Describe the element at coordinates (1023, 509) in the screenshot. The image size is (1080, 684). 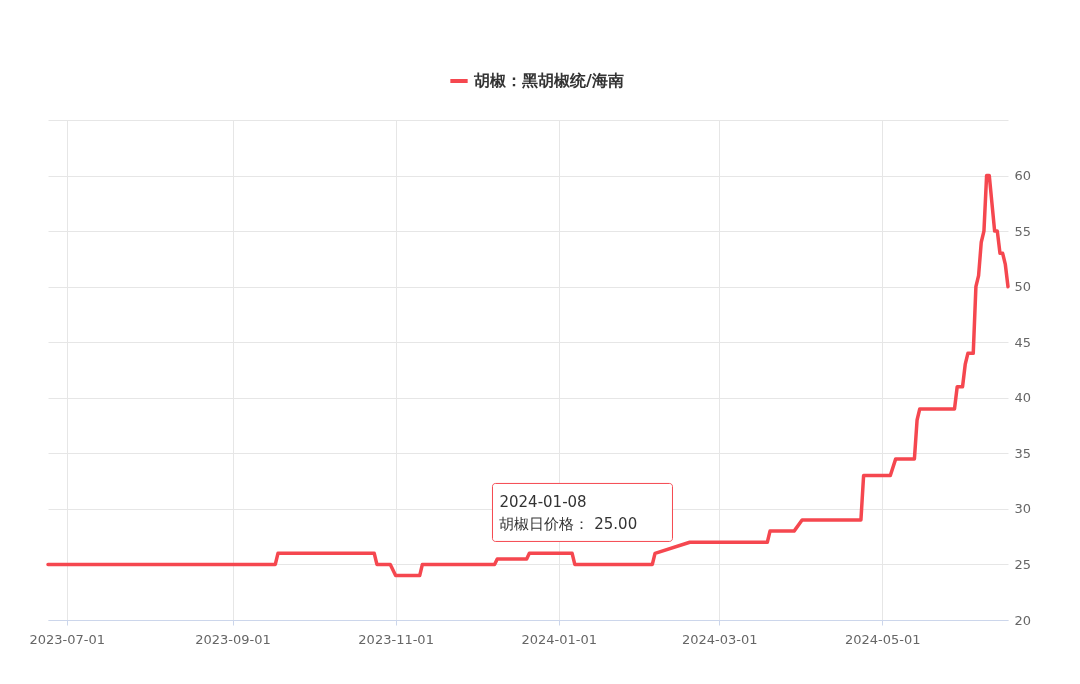
I see `y-tick-label: 30` at that location.